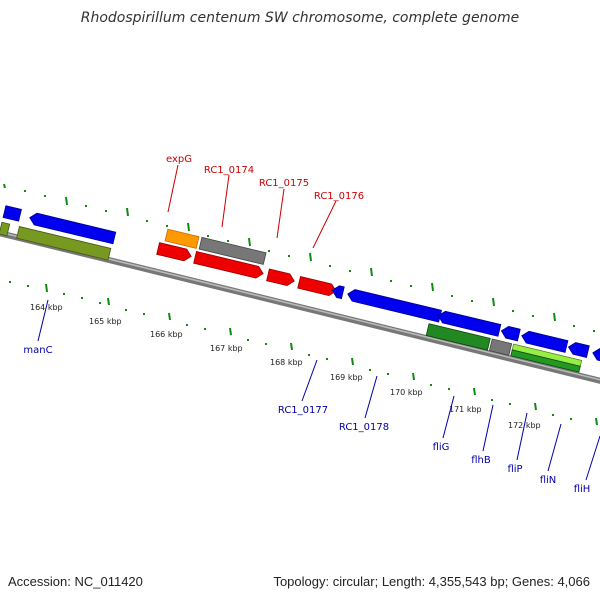  I want to click on gene-label: RC1_0177, so click(303, 410).